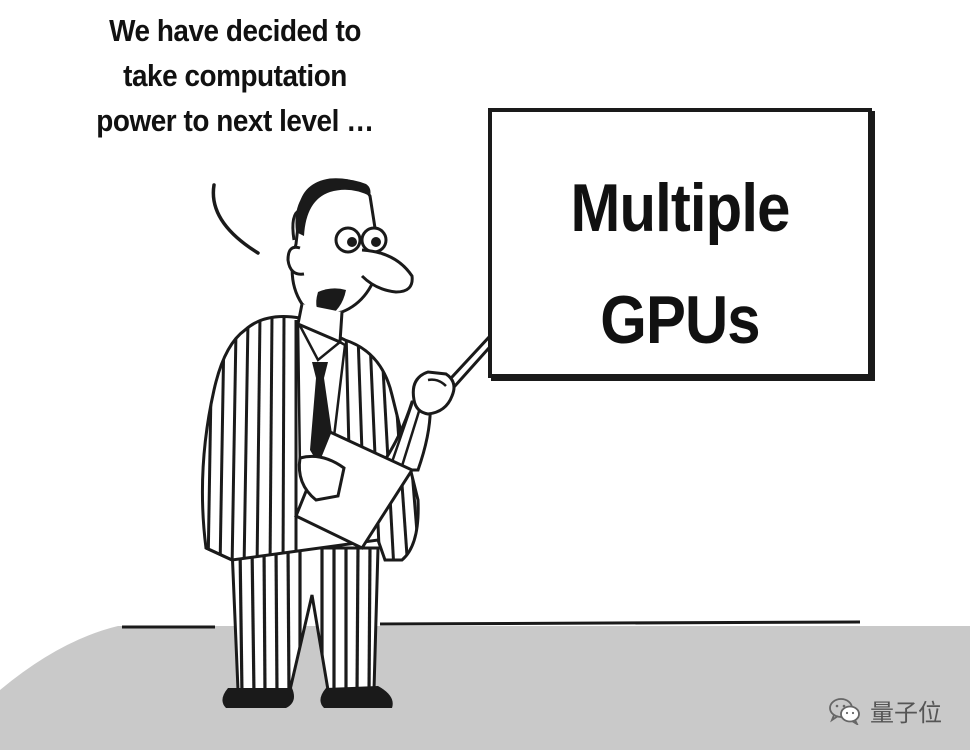 This screenshot has height=750, width=972. Describe the element at coordinates (219, 554) in the screenshot. I see `jacket-cuff` at that location.